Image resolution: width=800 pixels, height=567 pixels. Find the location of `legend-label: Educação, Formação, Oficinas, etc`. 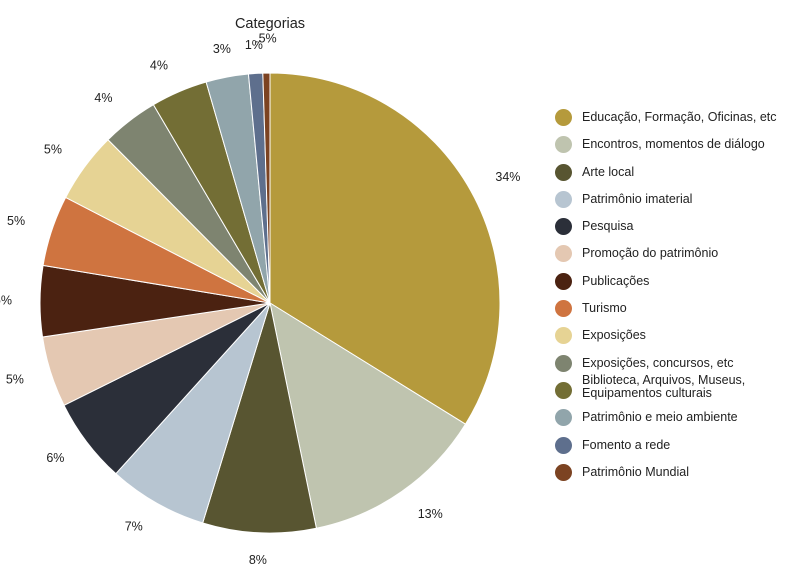

legend-label: Educação, Formação, Oficinas, etc is located at coordinates (679, 117).